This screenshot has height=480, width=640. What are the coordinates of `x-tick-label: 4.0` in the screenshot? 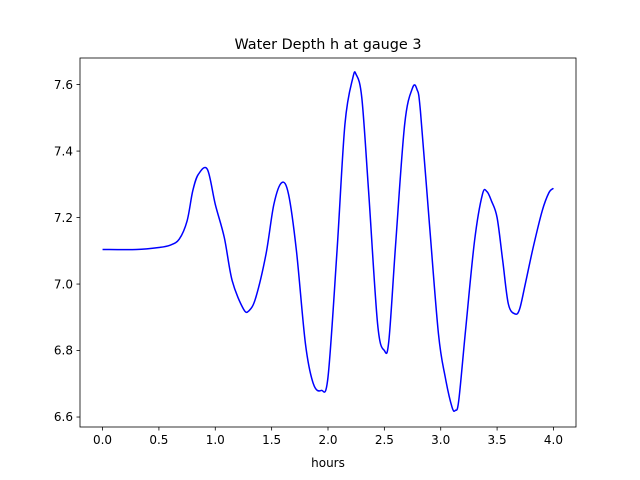 It's located at (553, 440).